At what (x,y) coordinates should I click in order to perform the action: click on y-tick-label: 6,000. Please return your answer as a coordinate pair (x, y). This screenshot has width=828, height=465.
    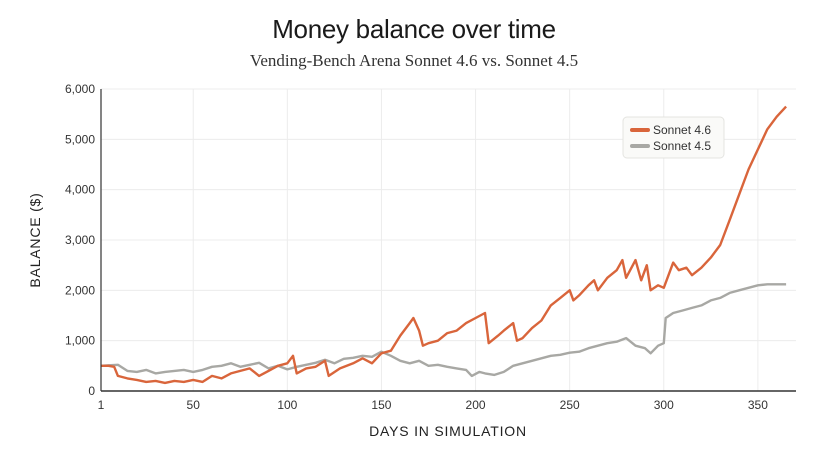
    Looking at the image, I should click on (80, 89).